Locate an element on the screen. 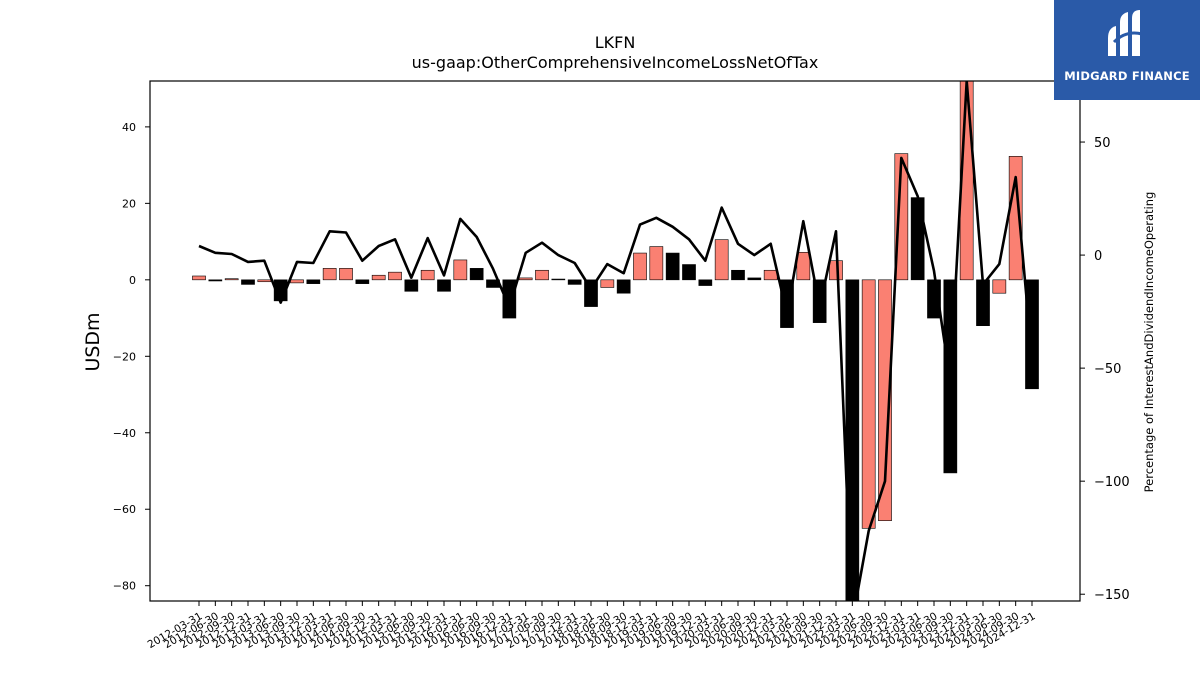 The width and height of the screenshot is (1200, 675). logo-mark-icon is located at coordinates (1125, 33).